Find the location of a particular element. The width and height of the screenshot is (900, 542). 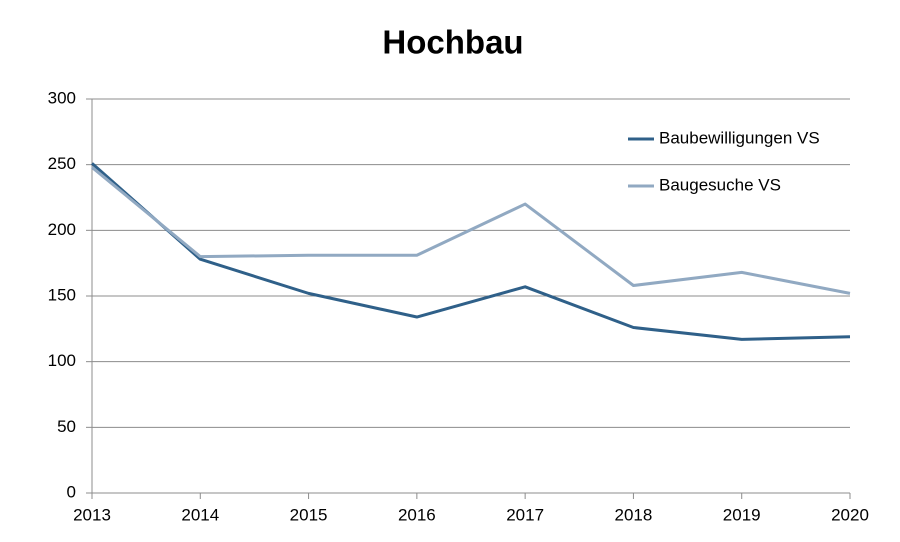

x-tick-label: 2015 is located at coordinates (309, 514).